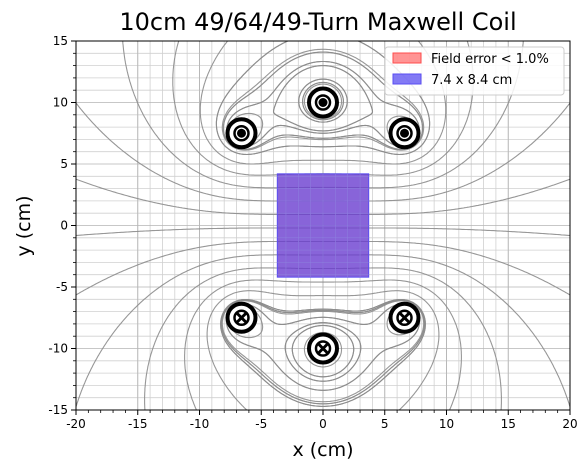 This screenshot has width=587, height=469. Describe the element at coordinates (407, 58) in the screenshot. I see `legend-swatch-error` at that location.